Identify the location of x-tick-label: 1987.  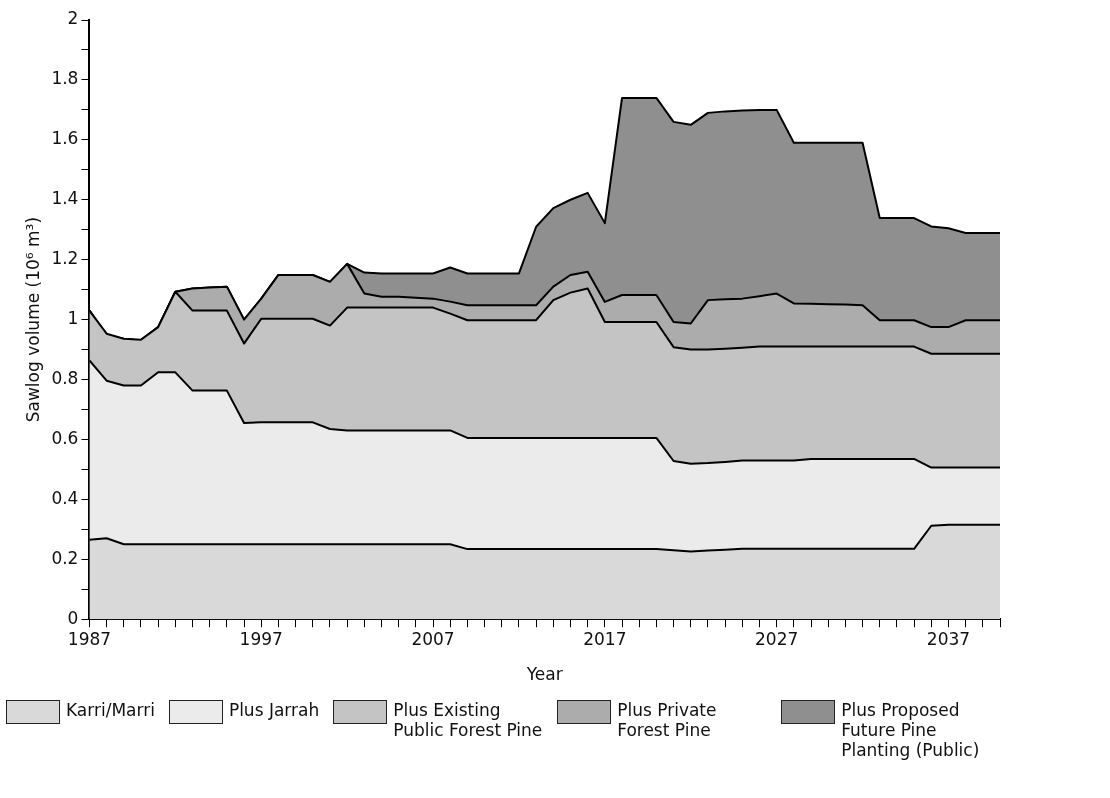
(89, 638).